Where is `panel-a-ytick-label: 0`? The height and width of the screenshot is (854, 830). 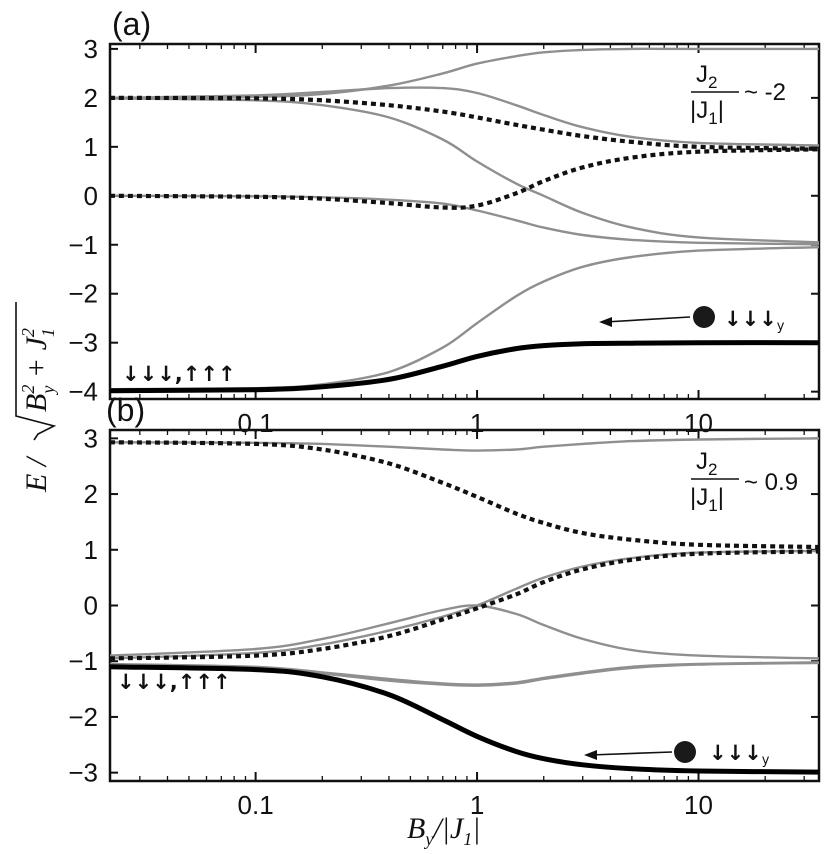 panel-a-ytick-label: 0 is located at coordinates (91, 196).